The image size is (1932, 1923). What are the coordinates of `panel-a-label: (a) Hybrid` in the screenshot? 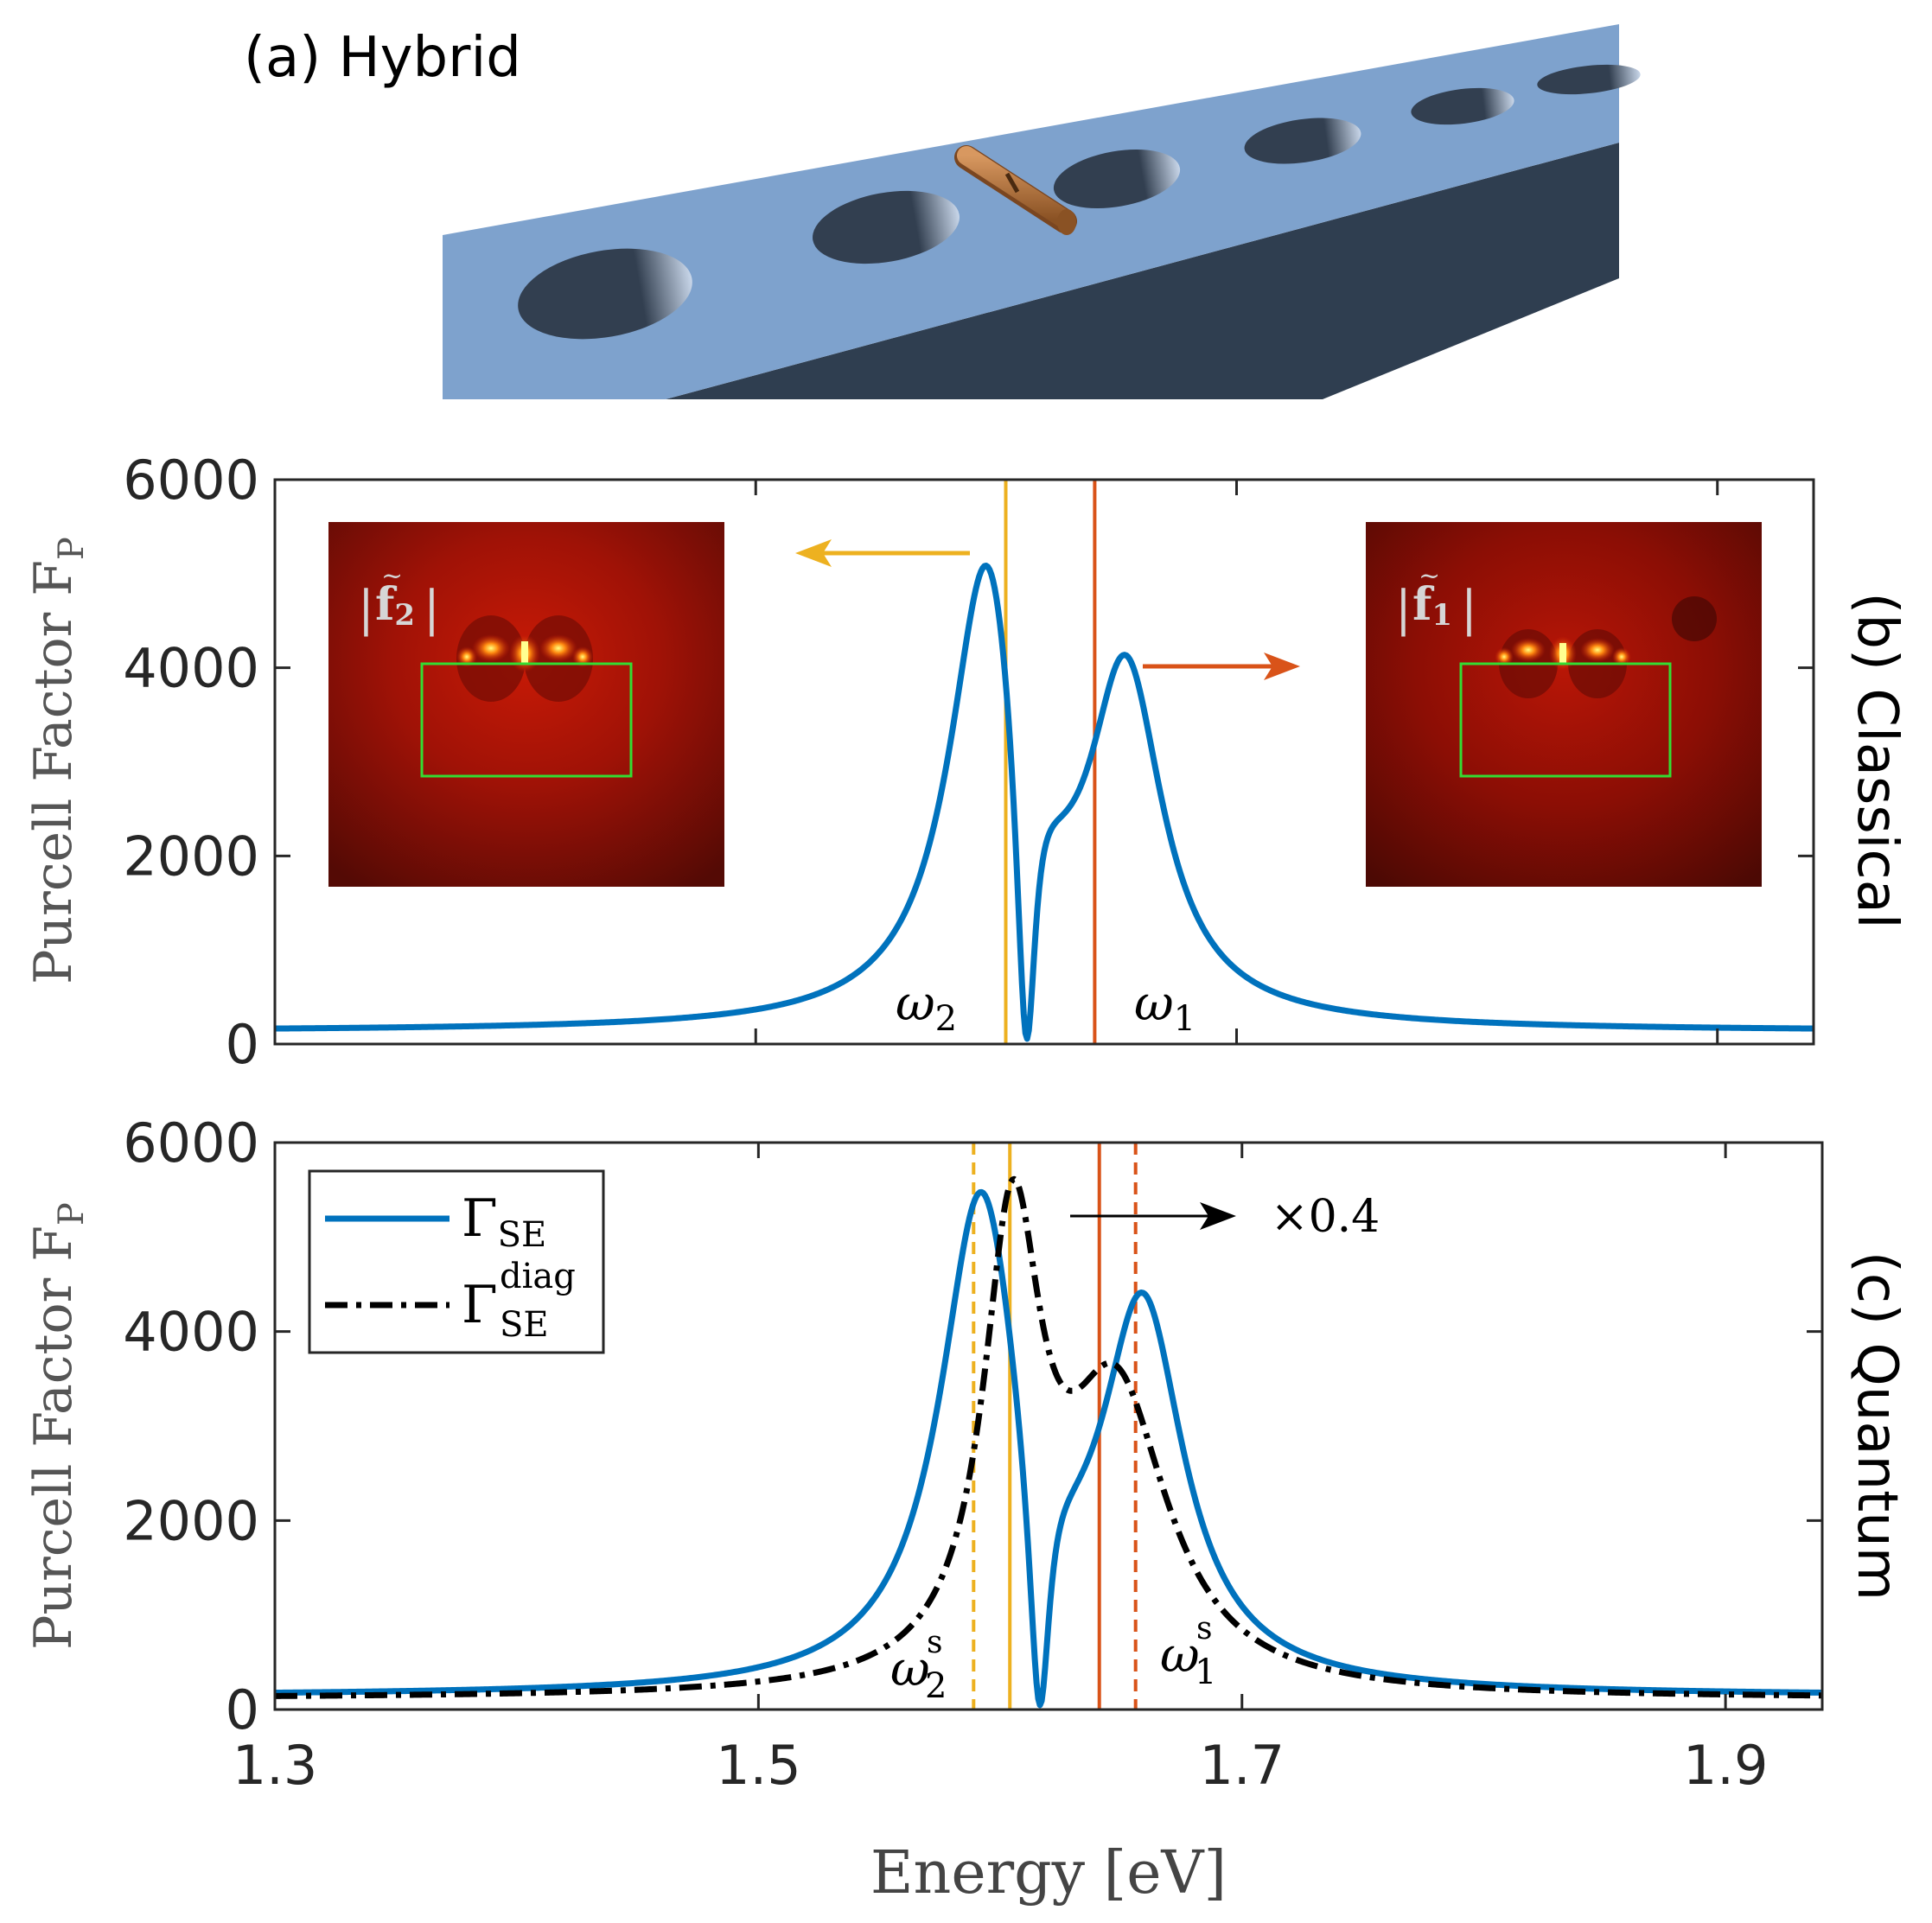 It's located at (382, 58).